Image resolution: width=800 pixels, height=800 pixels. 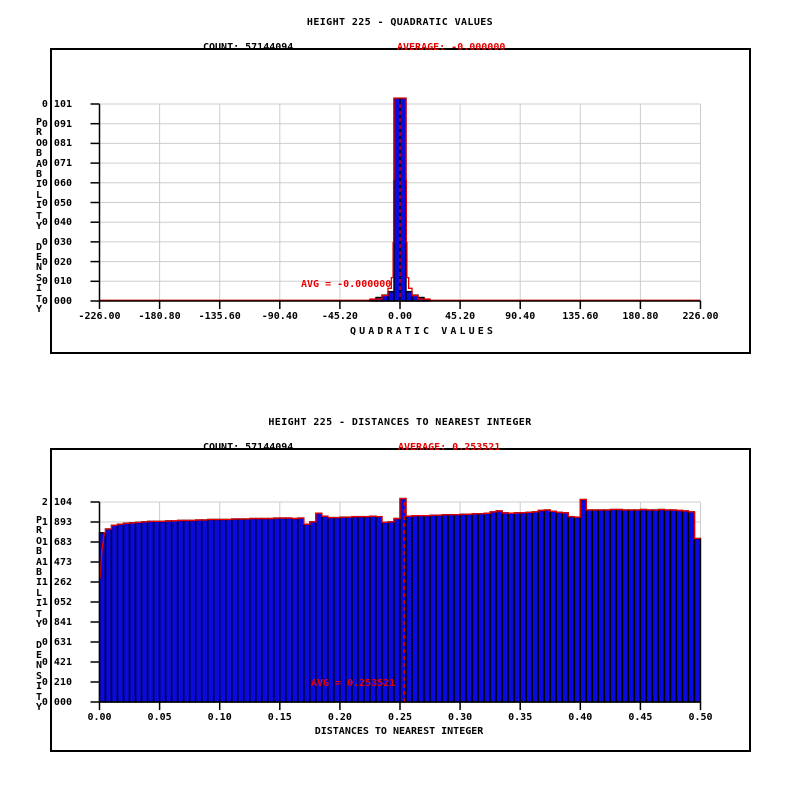 I want to click on y-axis-title-char: E, so click(x=39, y=258).